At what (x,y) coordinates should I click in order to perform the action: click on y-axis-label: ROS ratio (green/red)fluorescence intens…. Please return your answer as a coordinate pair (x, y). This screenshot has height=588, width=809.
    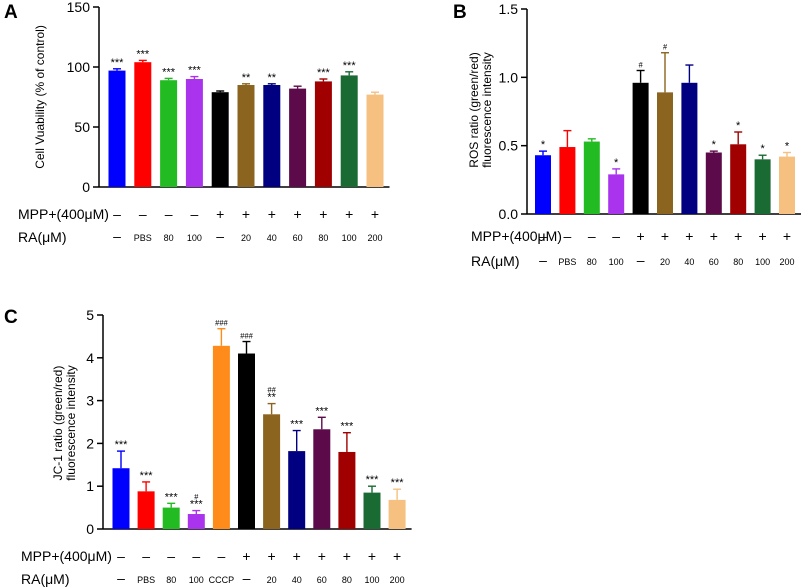
    Looking at the image, I should click on (480, 109).